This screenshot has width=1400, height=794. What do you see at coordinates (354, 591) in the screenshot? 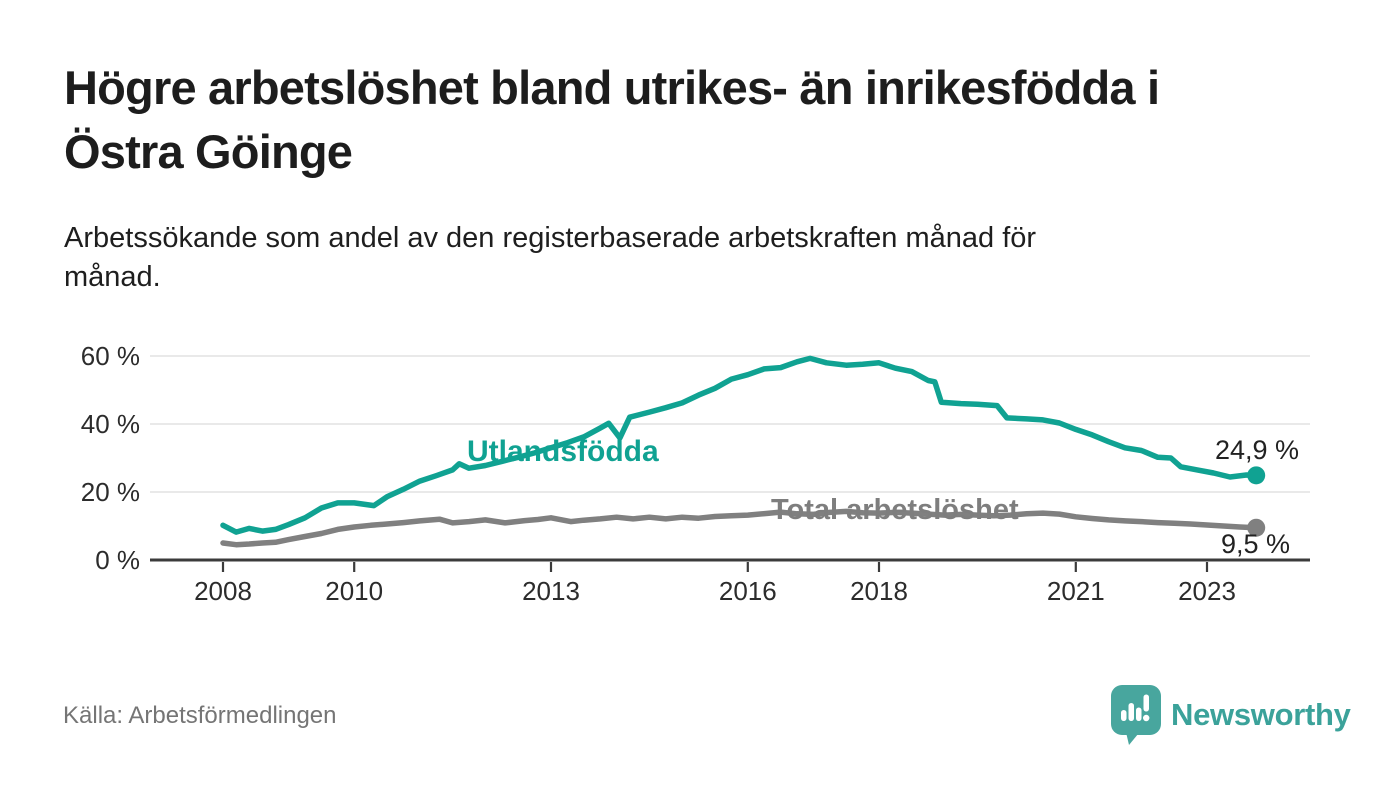
I see `x-tick-label-2010: 2010` at bounding box center [354, 591].